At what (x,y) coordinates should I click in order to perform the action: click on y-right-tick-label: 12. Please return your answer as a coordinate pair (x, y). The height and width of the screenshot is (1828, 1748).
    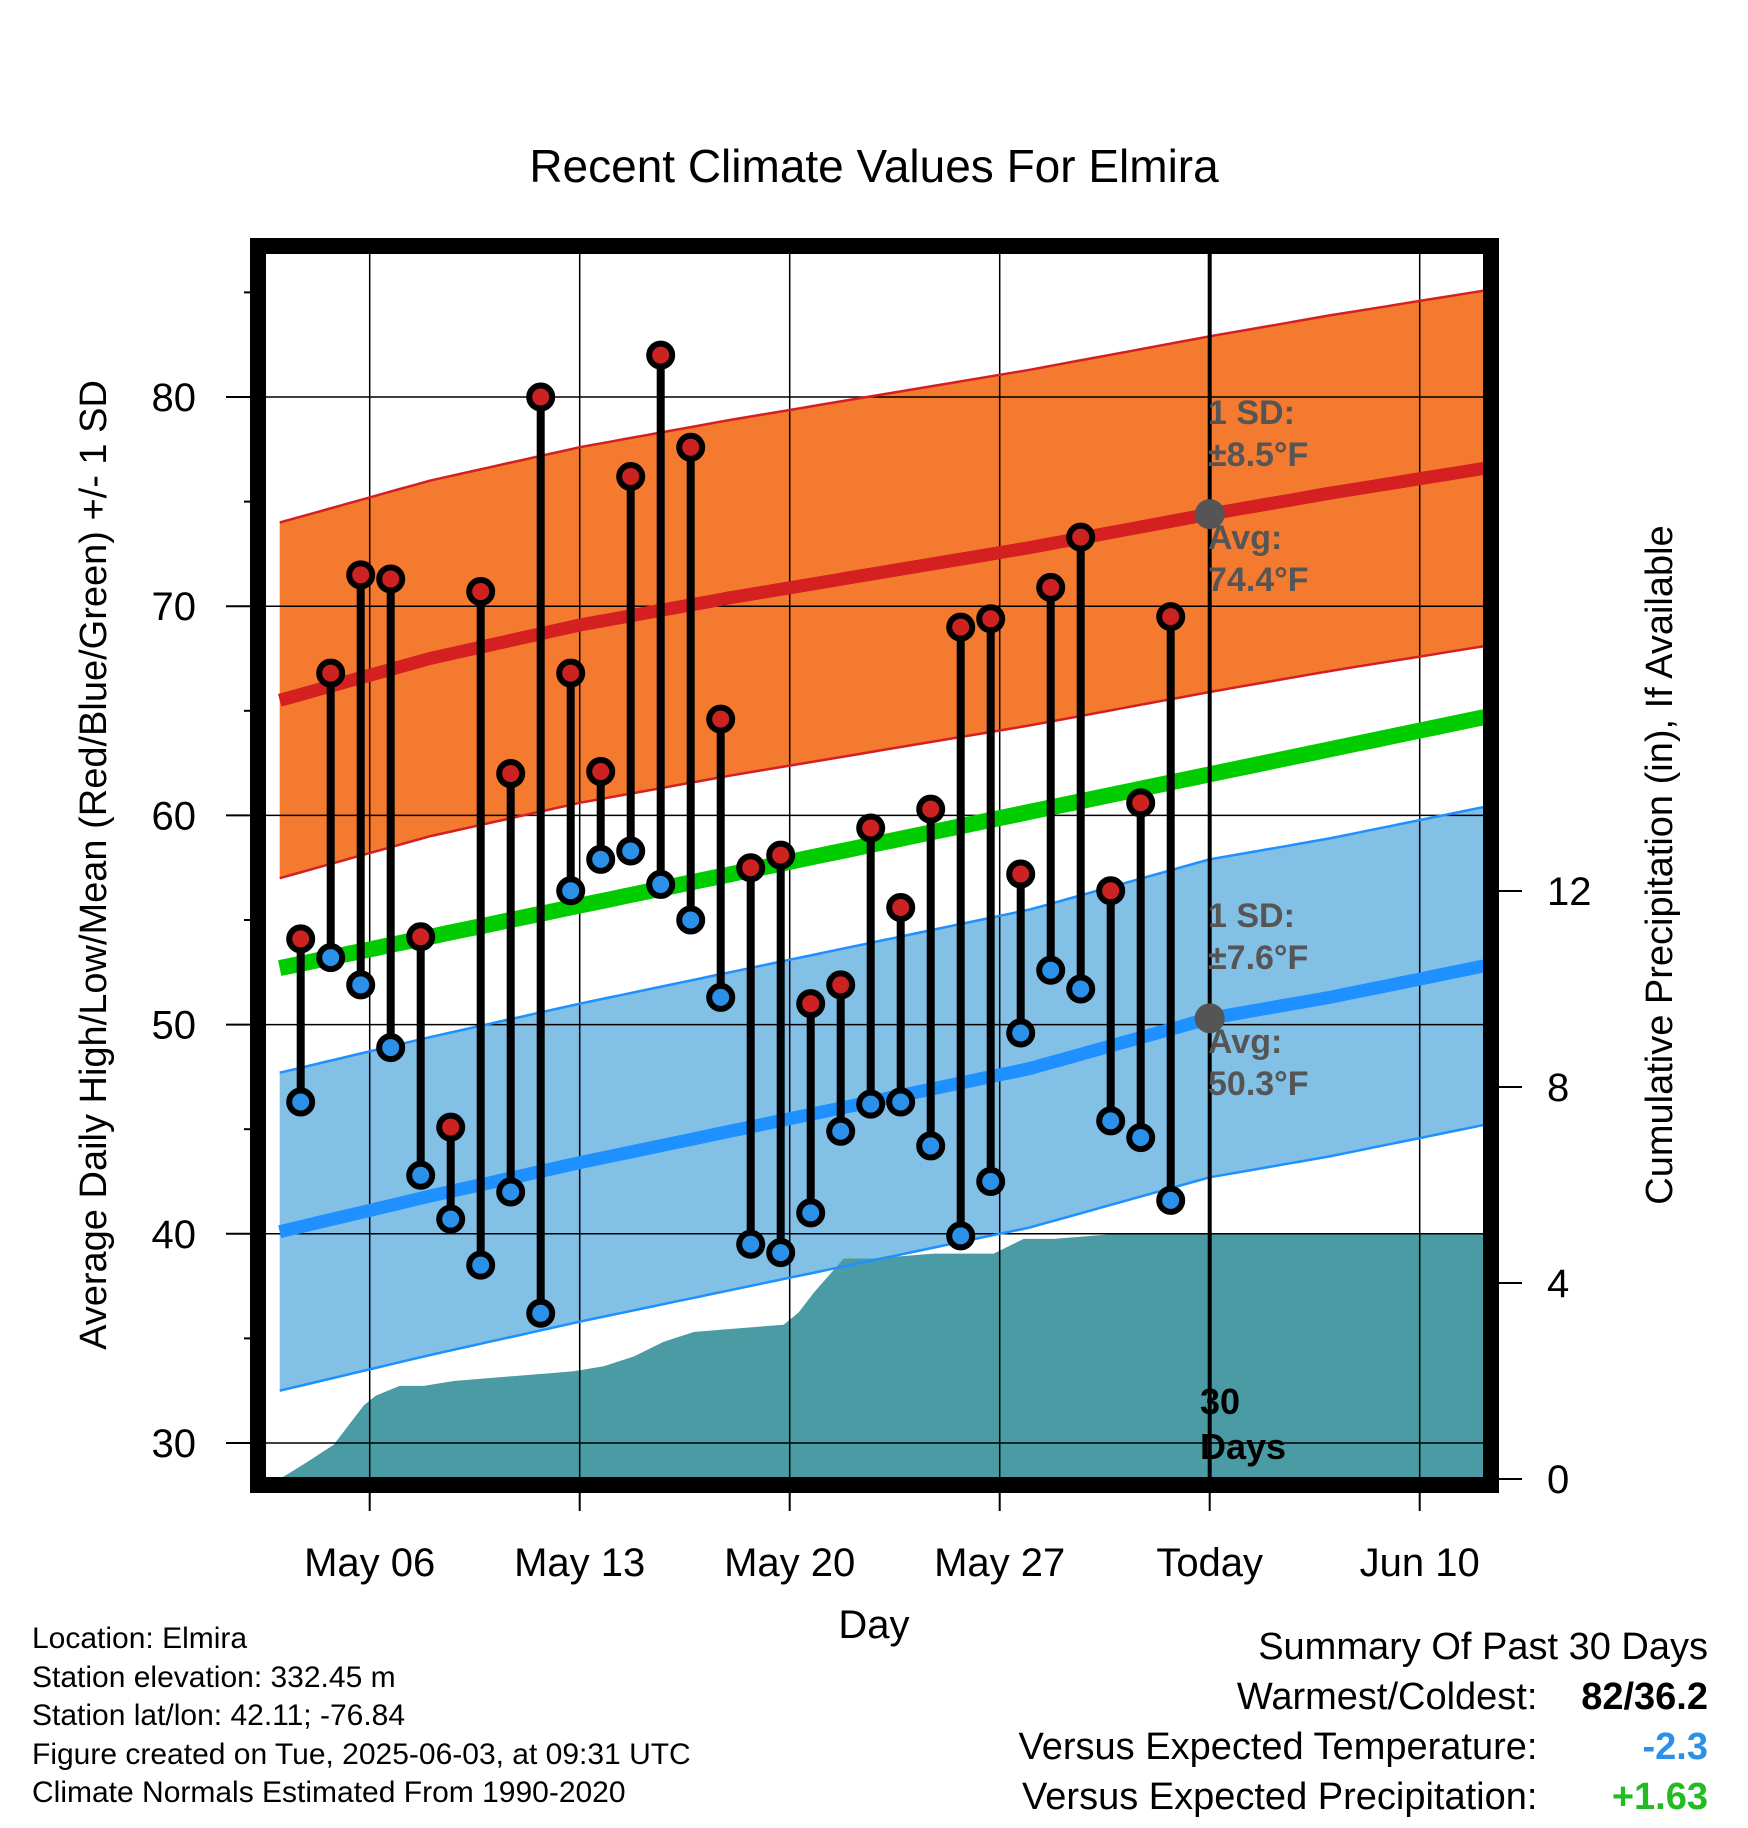
    Looking at the image, I should click on (1569, 892).